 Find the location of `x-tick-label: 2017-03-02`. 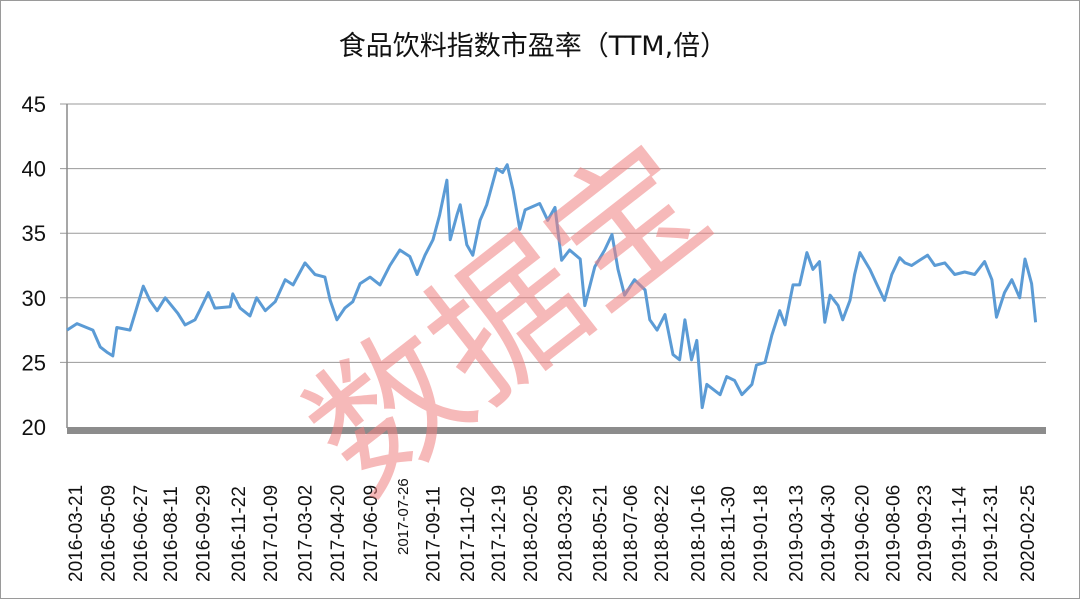

x-tick-label: 2017-03-02 is located at coordinates (305, 533).